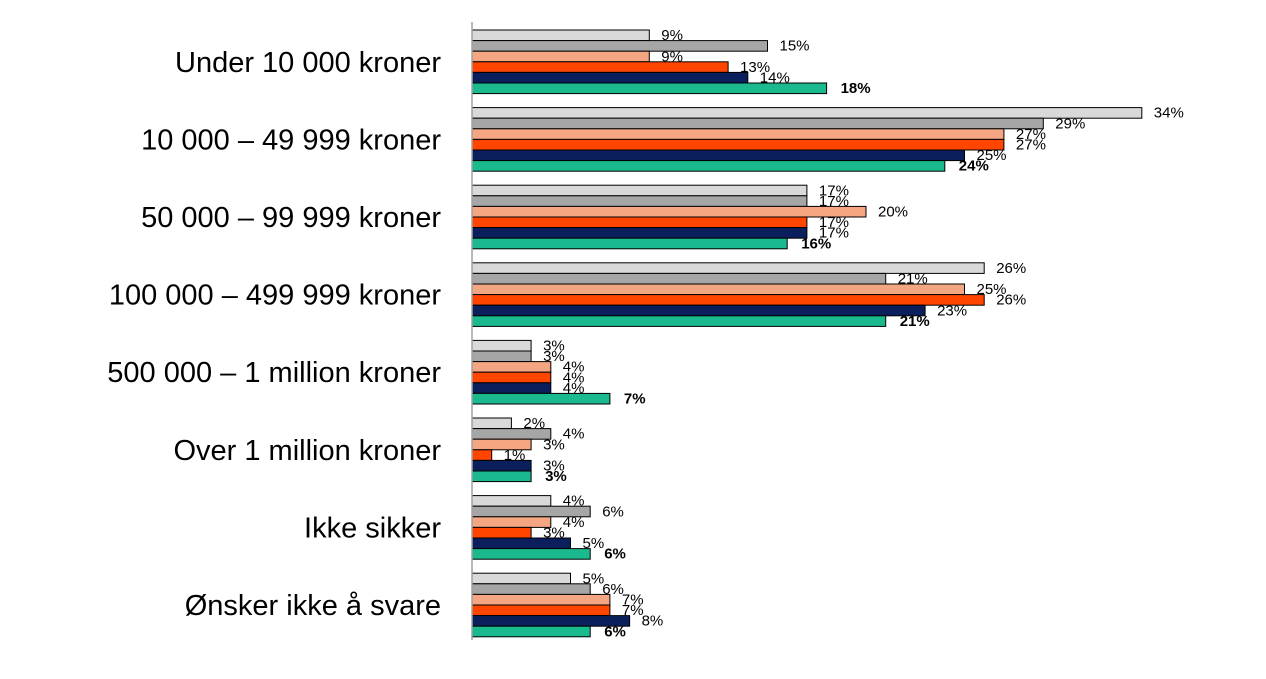 Image resolution: width=1266 pixels, height=679 pixels. I want to click on value-label-series-4-cat-6: 1%, so click(515, 455).